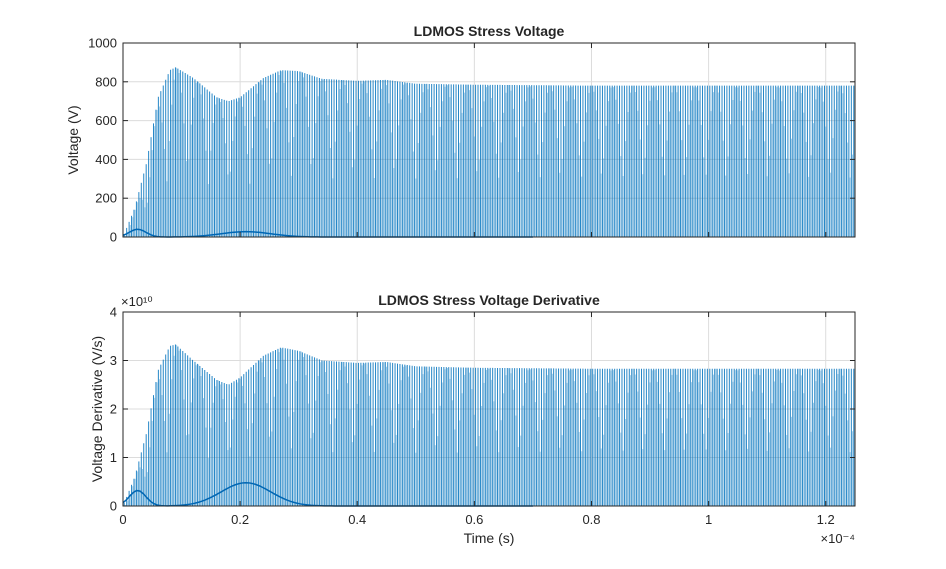 The height and width of the screenshot is (569, 946). What do you see at coordinates (113, 409) in the screenshot?
I see `y-tick-label: 2` at bounding box center [113, 409].